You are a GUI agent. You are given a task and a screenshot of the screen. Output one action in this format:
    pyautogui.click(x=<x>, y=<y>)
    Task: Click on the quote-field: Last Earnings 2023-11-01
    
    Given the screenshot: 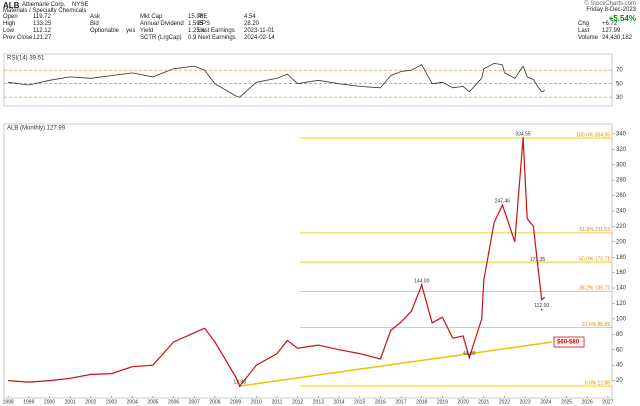 What is the action you would take?
    pyautogui.click(x=236, y=31)
    